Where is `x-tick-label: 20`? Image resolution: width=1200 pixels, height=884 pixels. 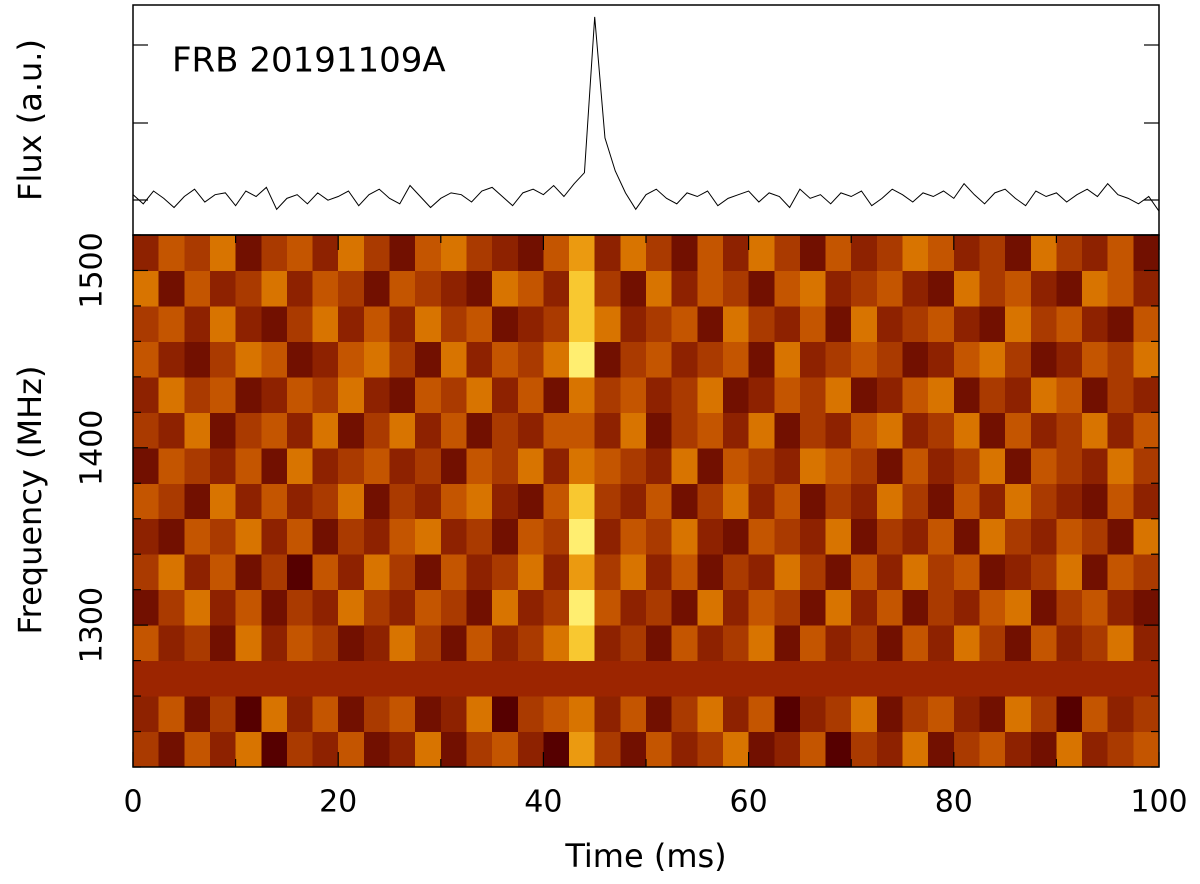 x-tick-label: 20 is located at coordinates (338, 802).